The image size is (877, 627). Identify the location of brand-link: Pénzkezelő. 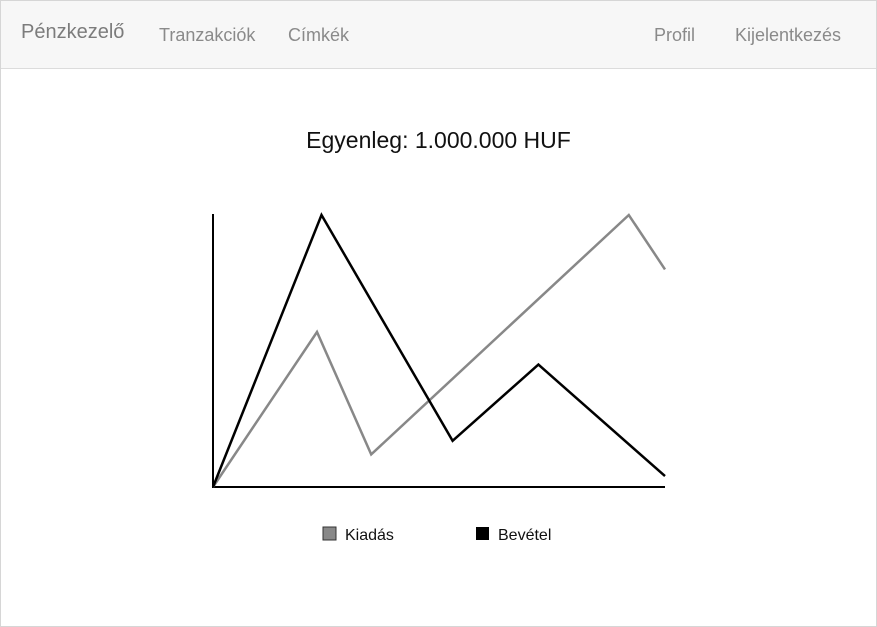
(73, 32).